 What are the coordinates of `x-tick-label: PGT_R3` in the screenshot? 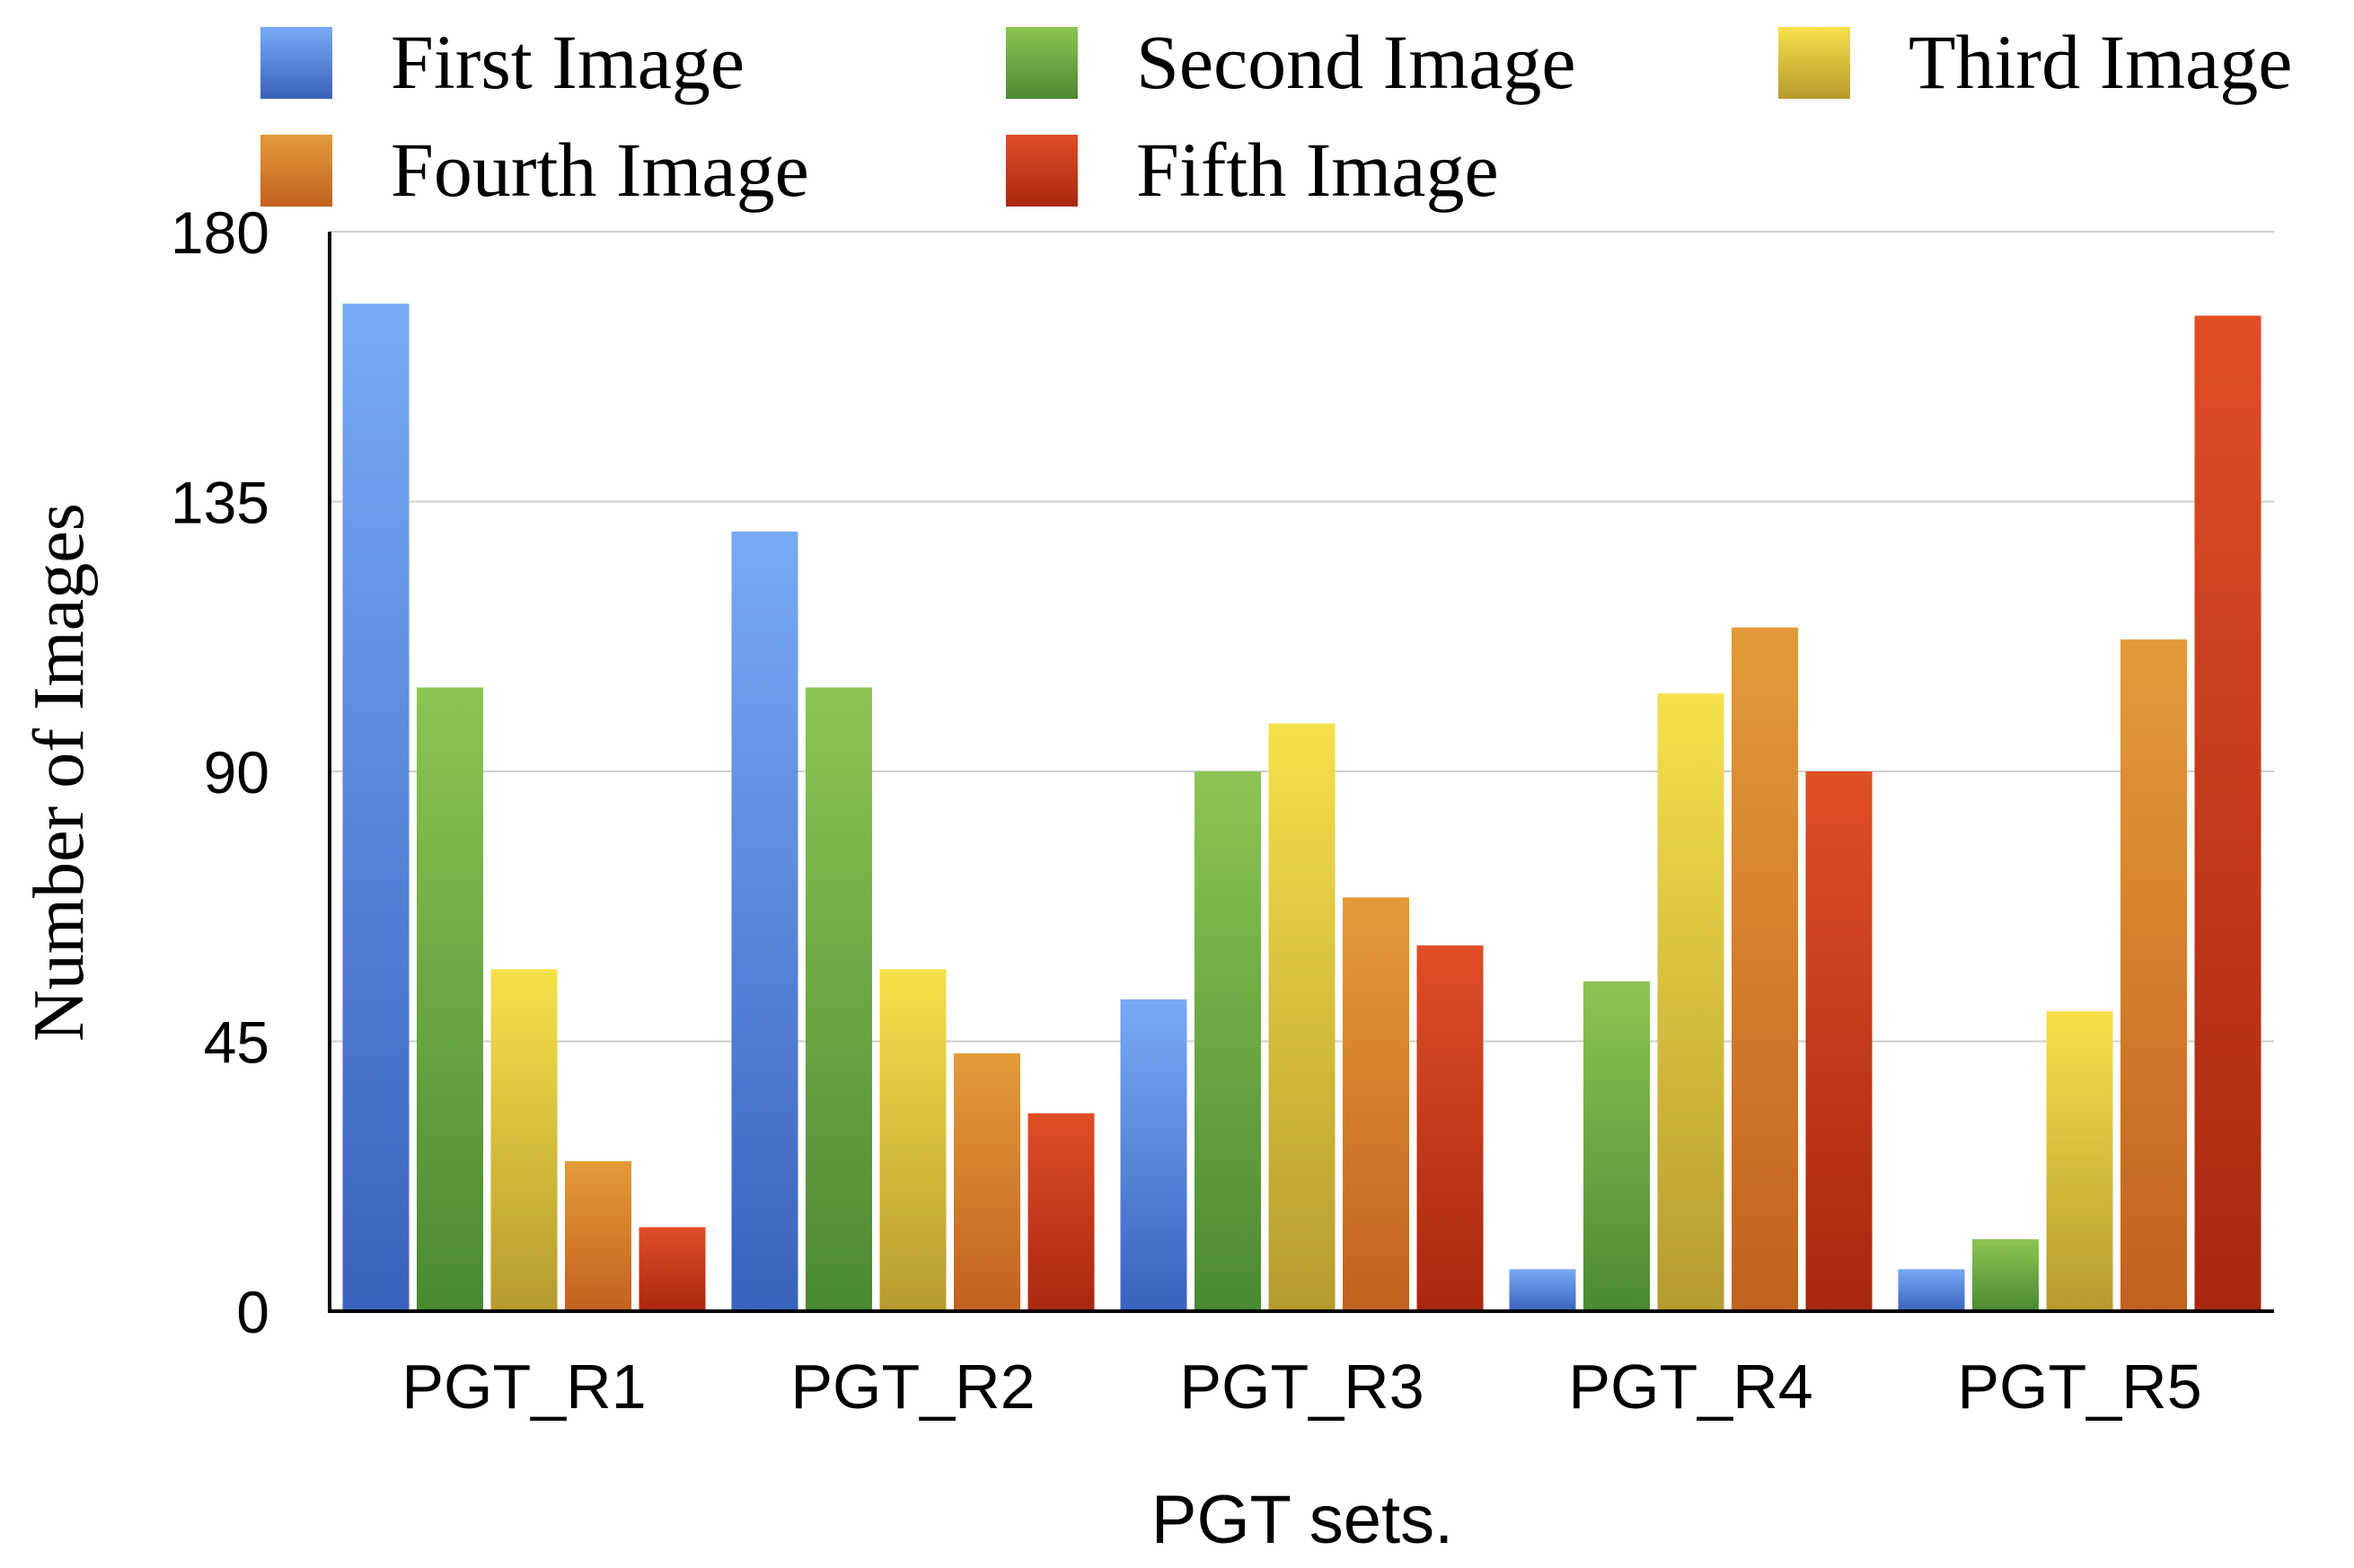 It's located at (1301, 1387).